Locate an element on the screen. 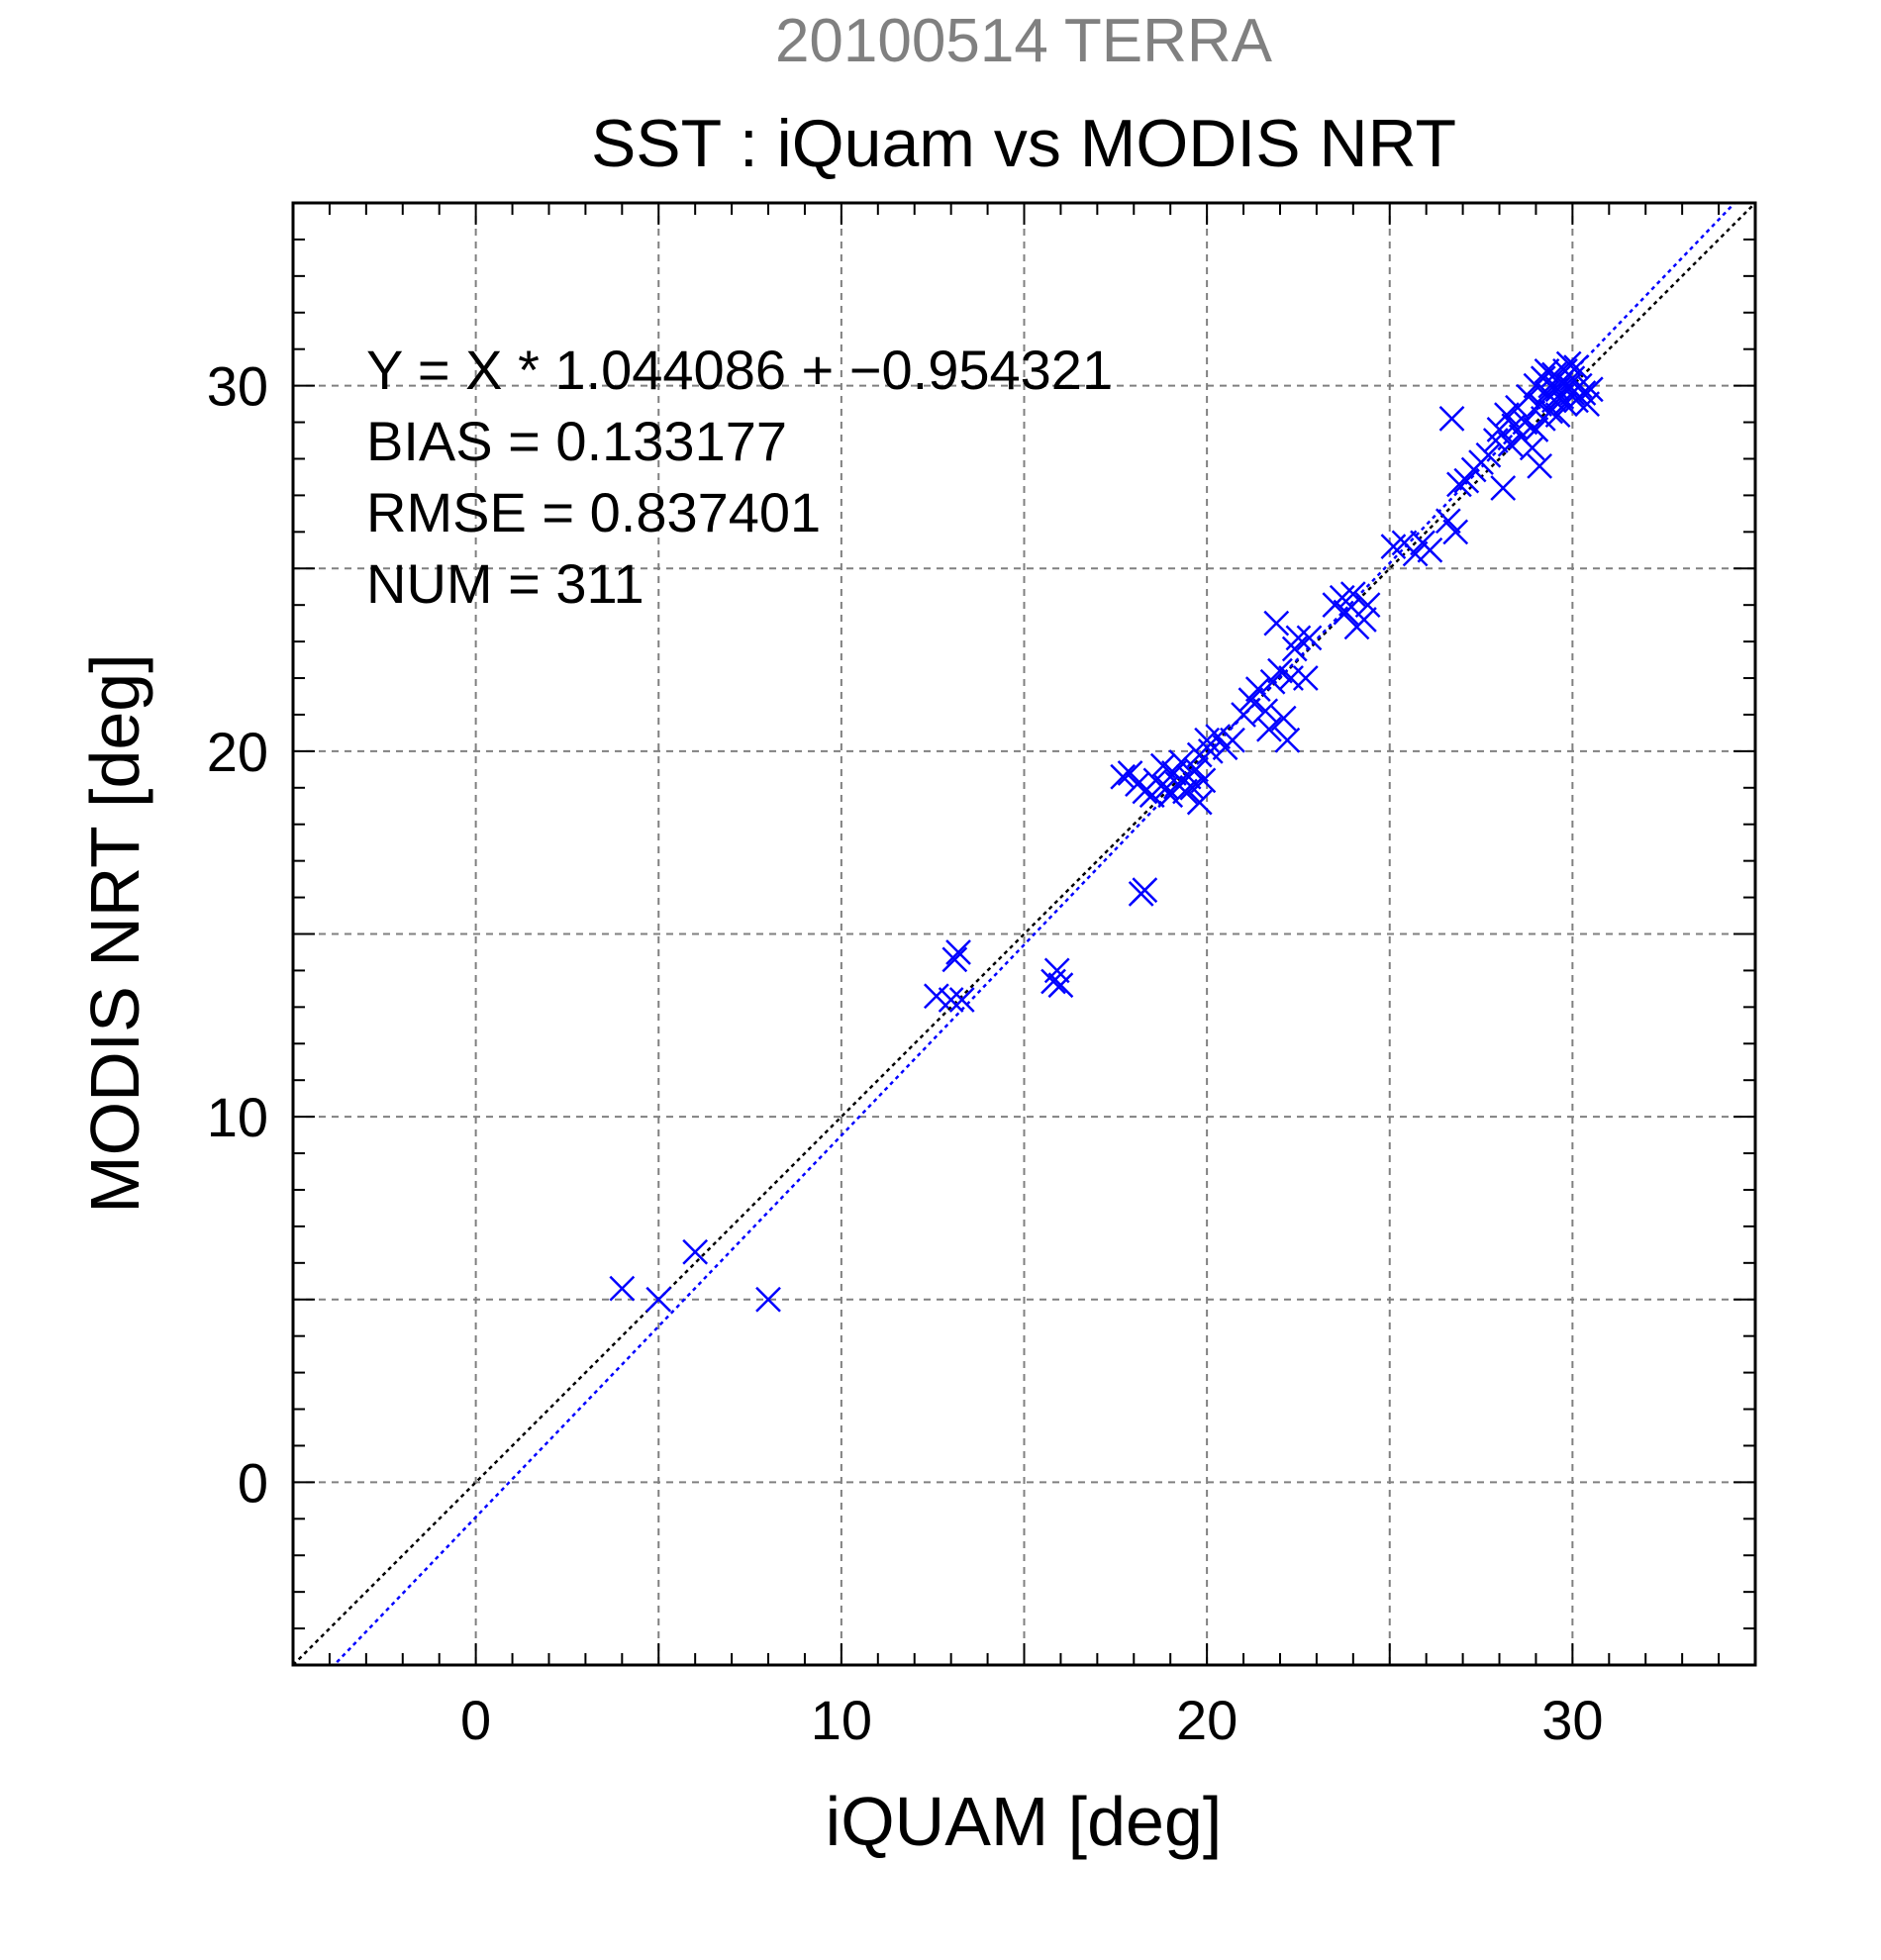  bias-label: BIAS = 0.133177 is located at coordinates (576, 441).